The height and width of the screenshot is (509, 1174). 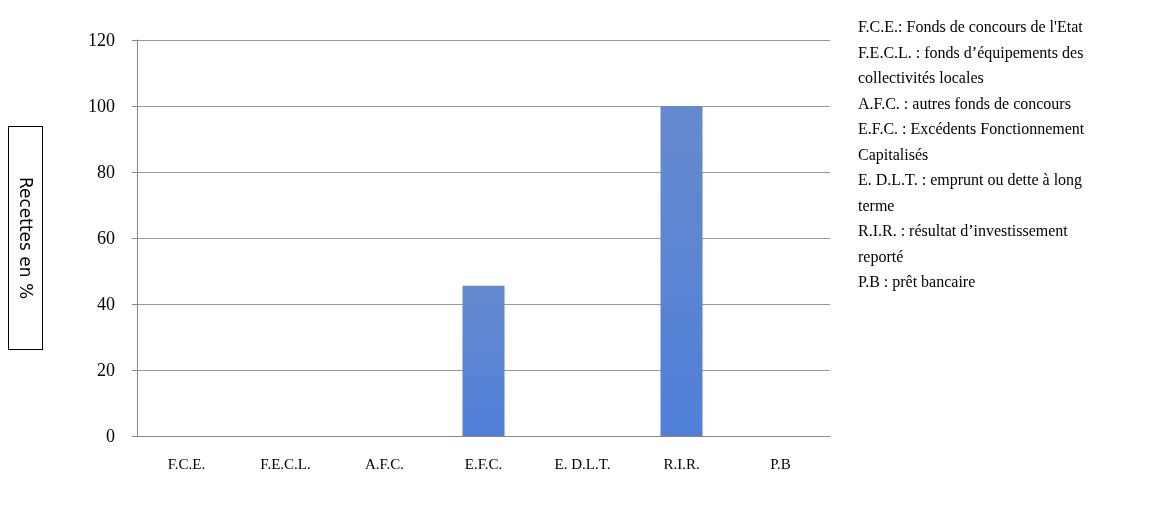 What do you see at coordinates (972, 192) in the screenshot?
I see `text: E. D.L.T. : emprunt ou dette à long terme` at bounding box center [972, 192].